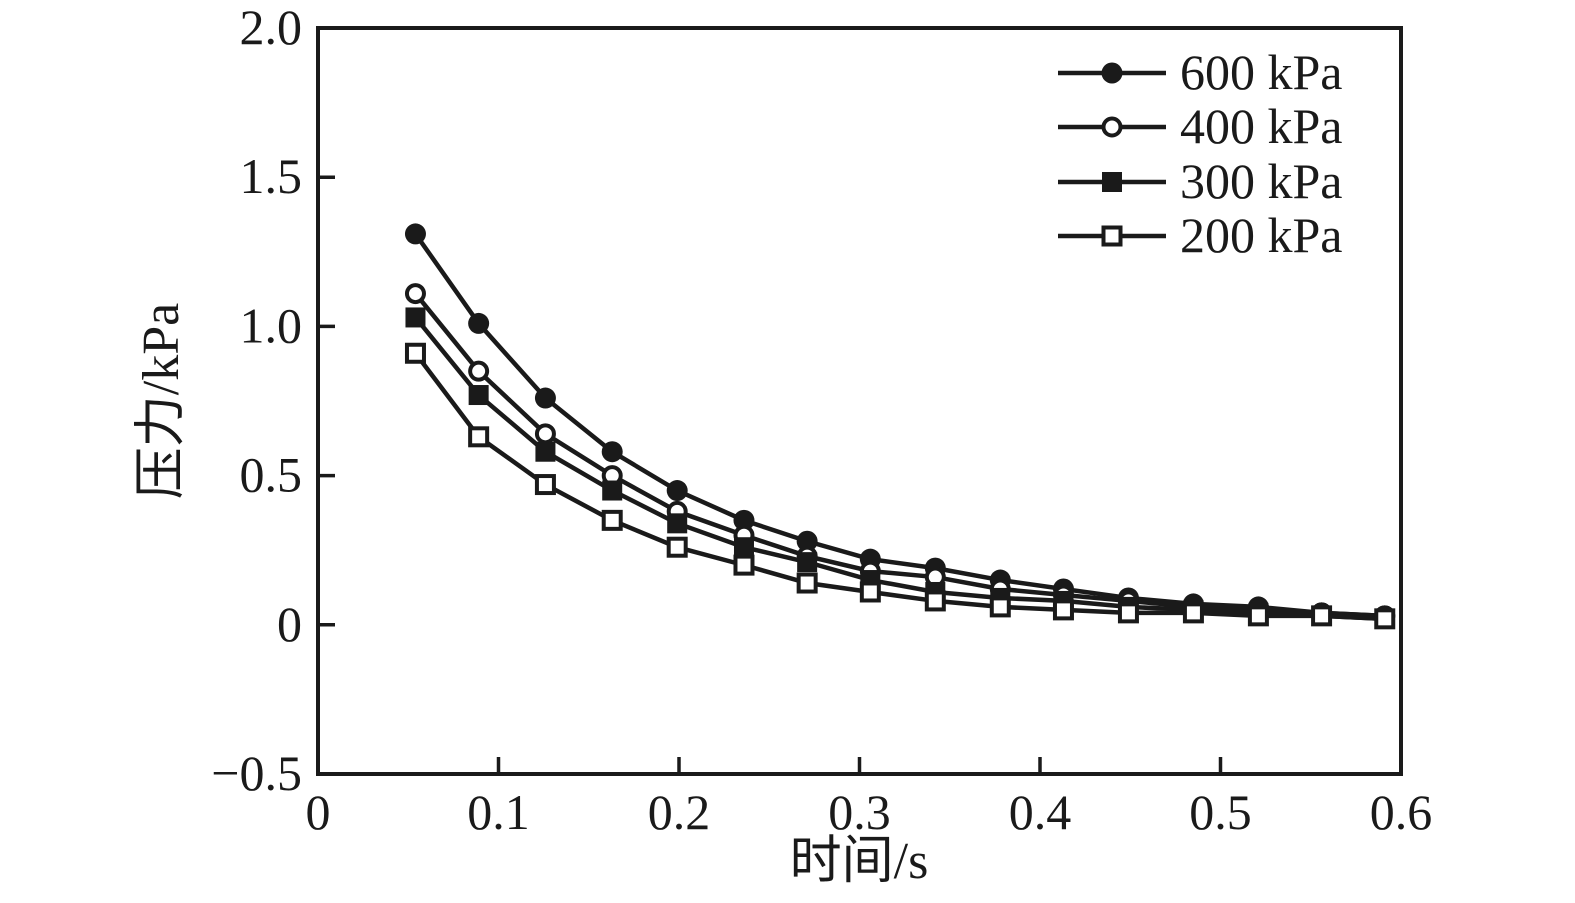 The height and width of the screenshot is (903, 1575). I want to click on y-tick-label: 2.0, so click(271, 27).